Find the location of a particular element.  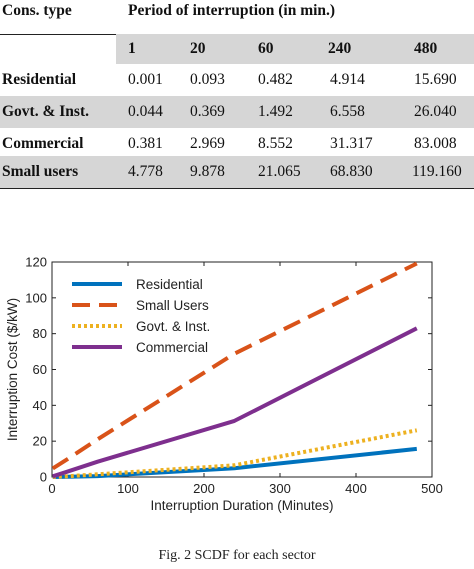

cell-value: 4.778 is located at coordinates (145, 171).